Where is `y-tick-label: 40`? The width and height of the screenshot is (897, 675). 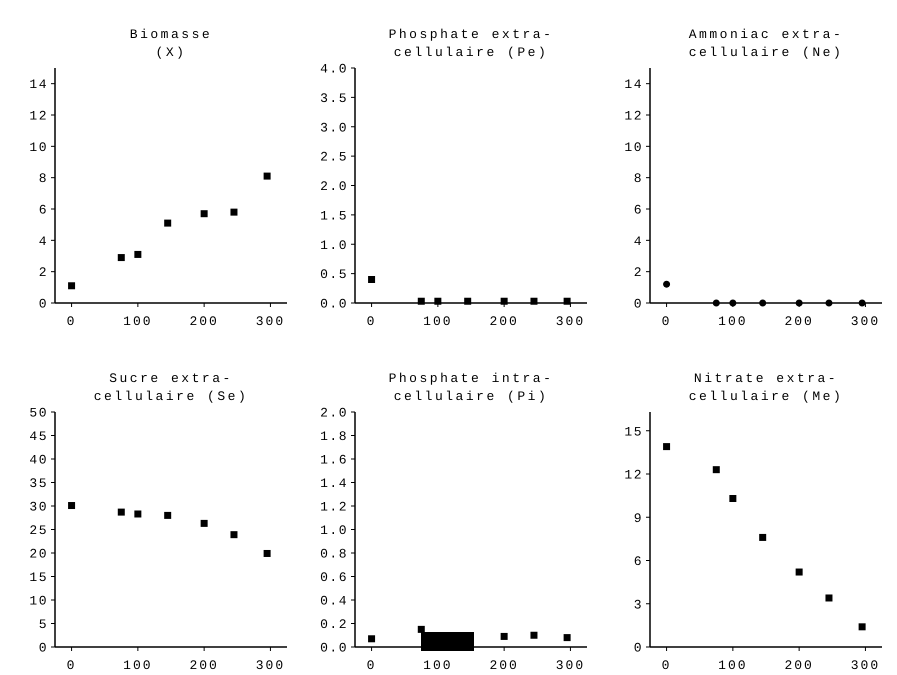
y-tick-label: 40 is located at coordinates (38, 460).